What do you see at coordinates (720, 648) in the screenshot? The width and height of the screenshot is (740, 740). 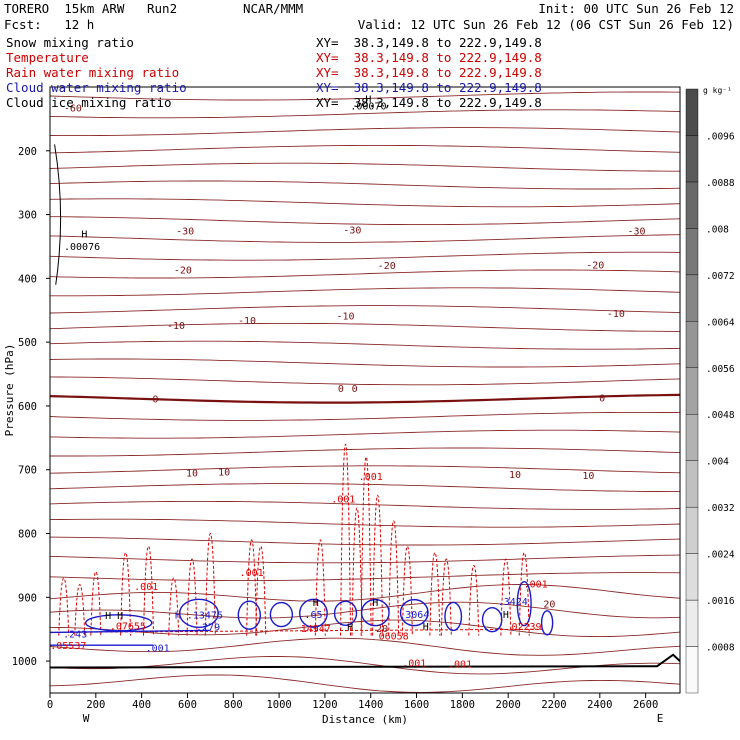 I see `colorbar-tick-label: .0008` at bounding box center [720, 648].